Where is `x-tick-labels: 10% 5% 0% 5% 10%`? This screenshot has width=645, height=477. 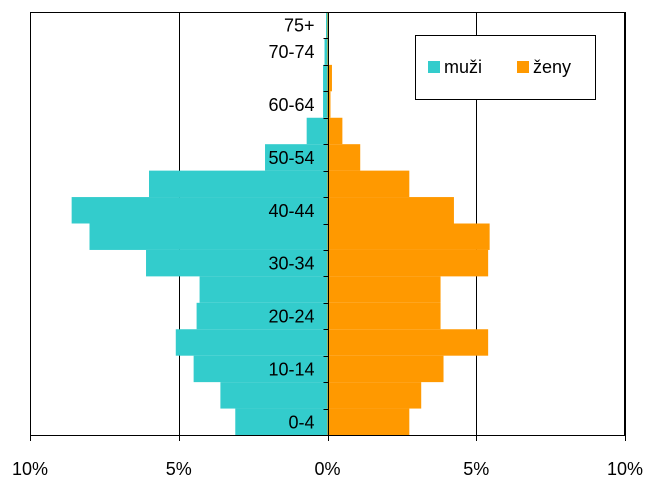
x-tick-labels: 10% 5% 0% 5% 10% is located at coordinates (327, 468).